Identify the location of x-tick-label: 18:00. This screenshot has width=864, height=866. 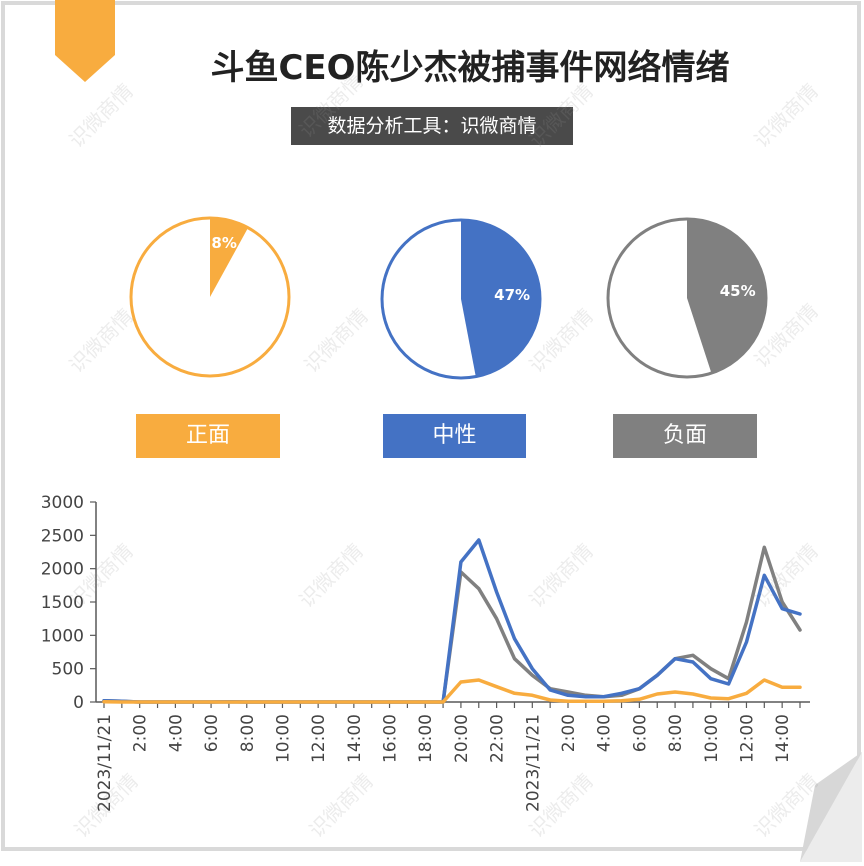
(426, 738).